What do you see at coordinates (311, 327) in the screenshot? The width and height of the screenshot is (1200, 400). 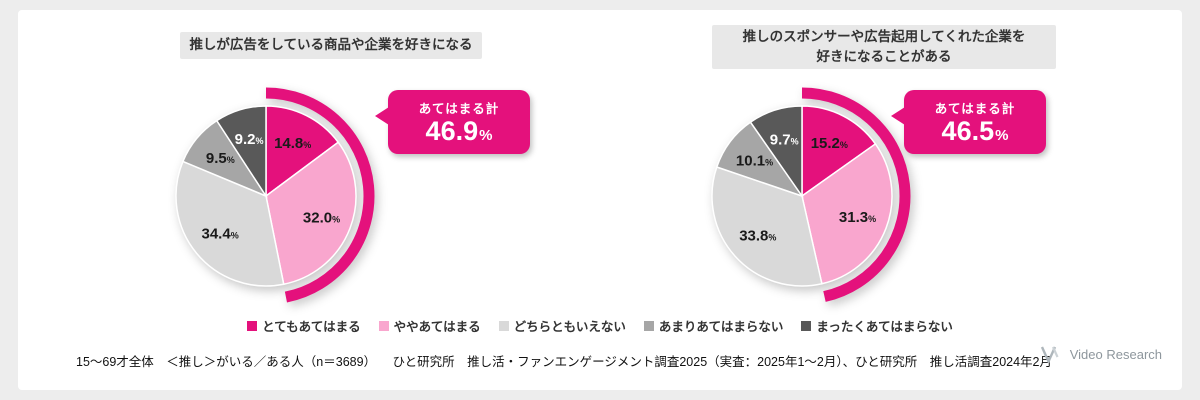 I see `legend-label: とてもあてはまる` at bounding box center [311, 327].